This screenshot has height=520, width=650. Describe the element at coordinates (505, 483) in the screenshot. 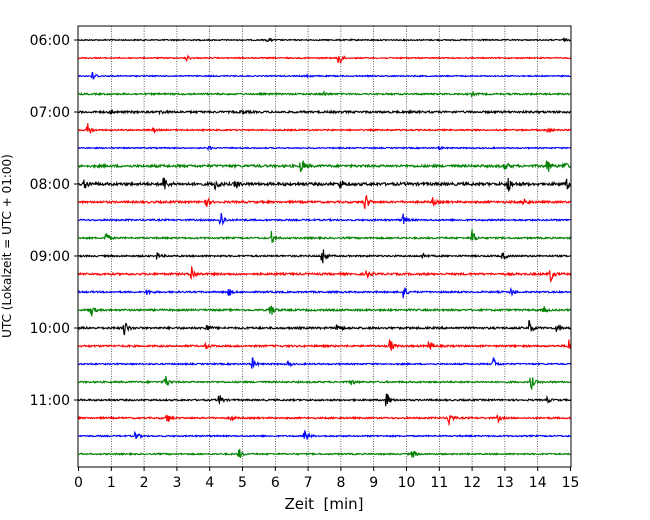

I see `x-tick-label: 13` at that location.